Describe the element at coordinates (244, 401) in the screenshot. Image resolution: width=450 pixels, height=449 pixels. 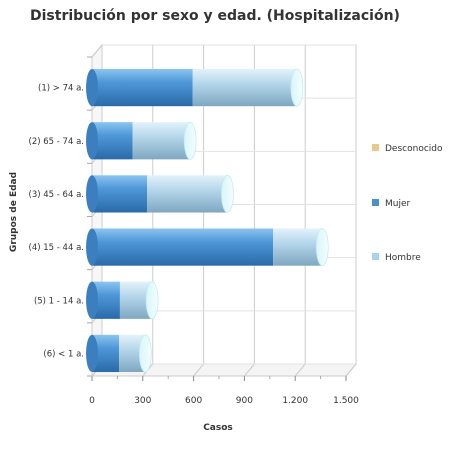
I see `x-tick-label: 900` at that location.